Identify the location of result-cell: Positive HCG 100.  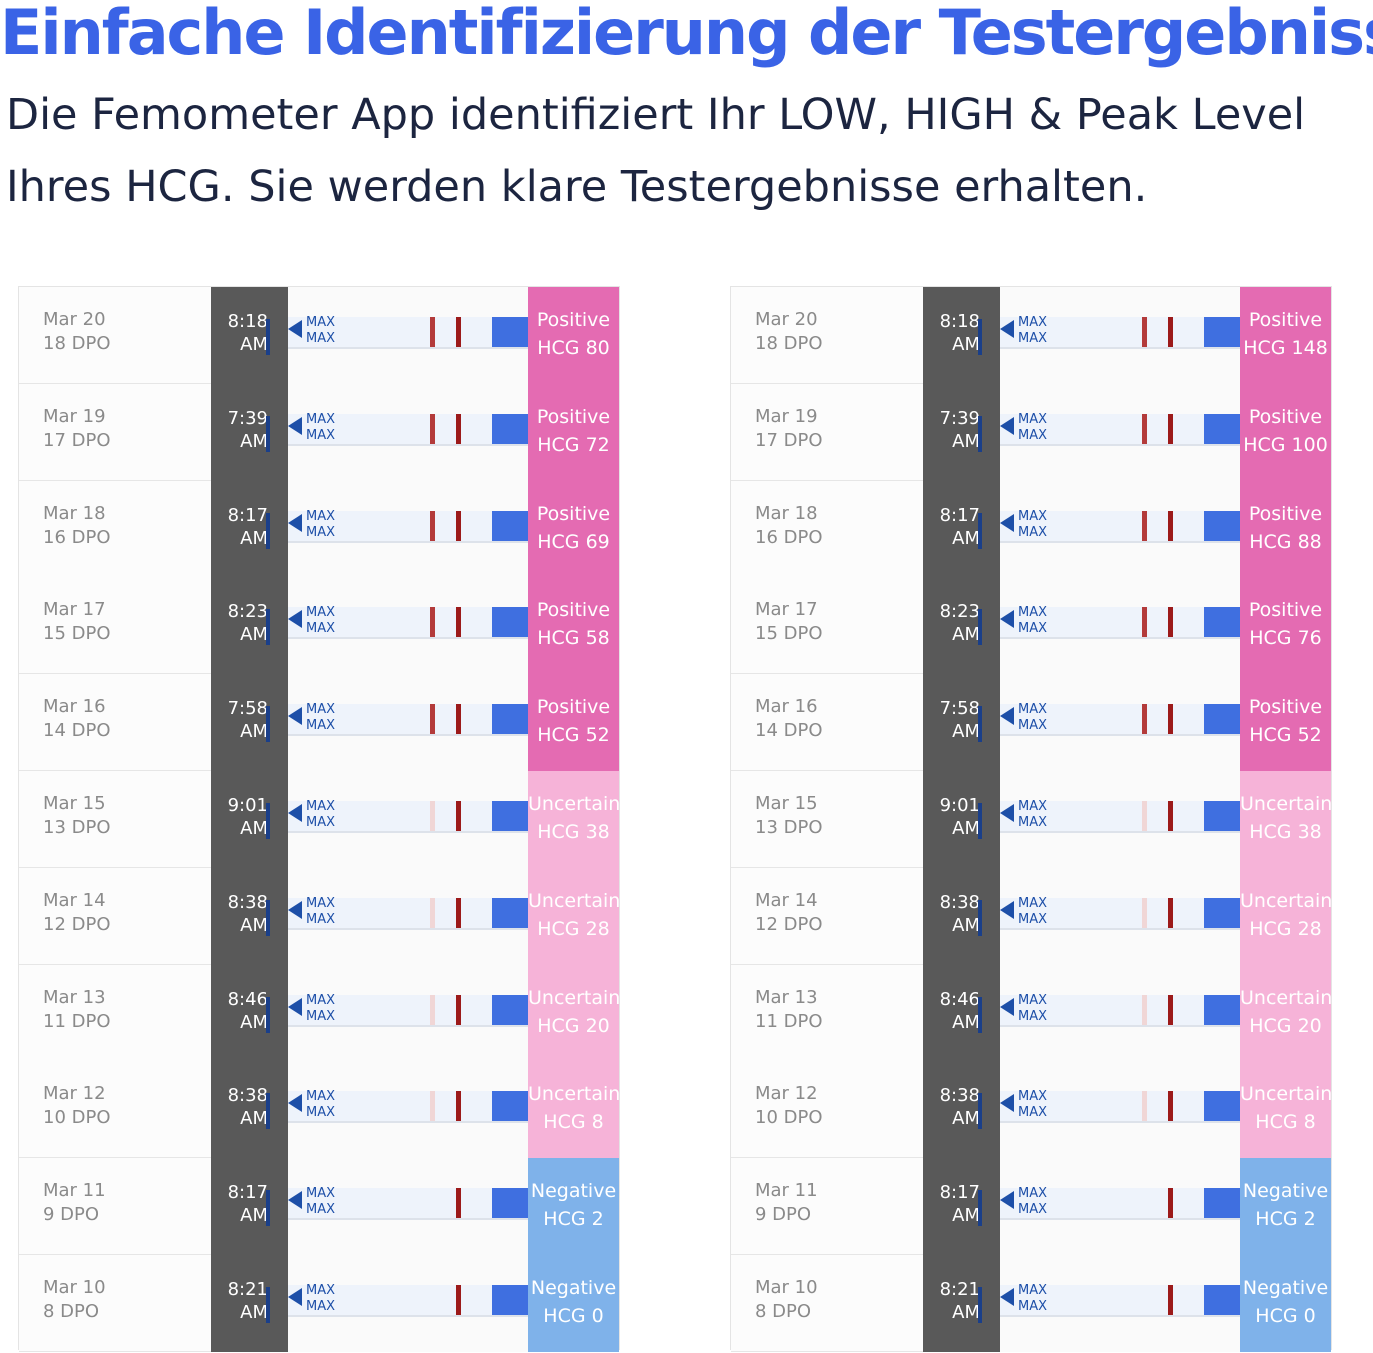
(1285, 432).